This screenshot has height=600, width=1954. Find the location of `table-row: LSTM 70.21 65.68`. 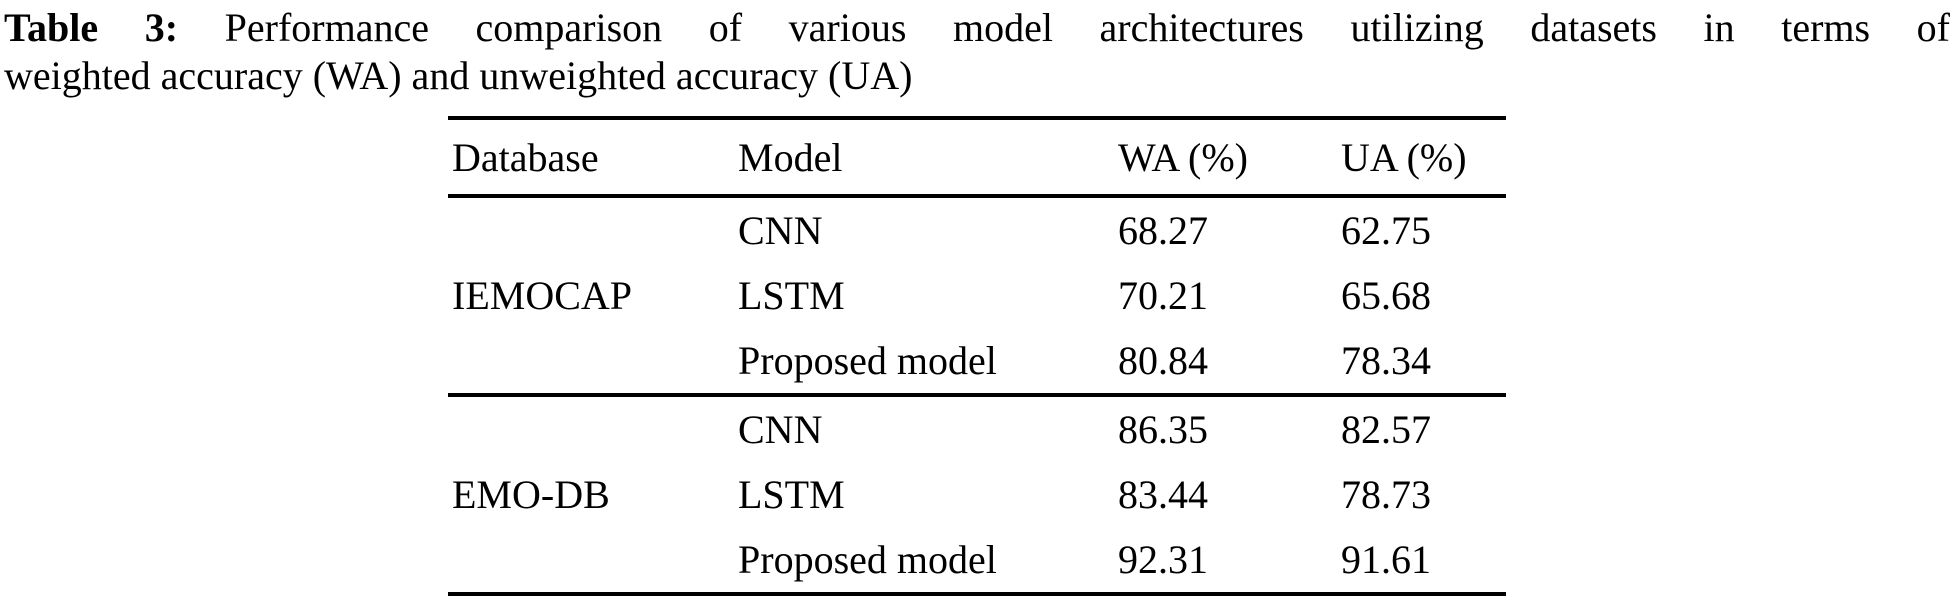

table-row: LSTM 70.21 65.68 is located at coordinates (977, 295).